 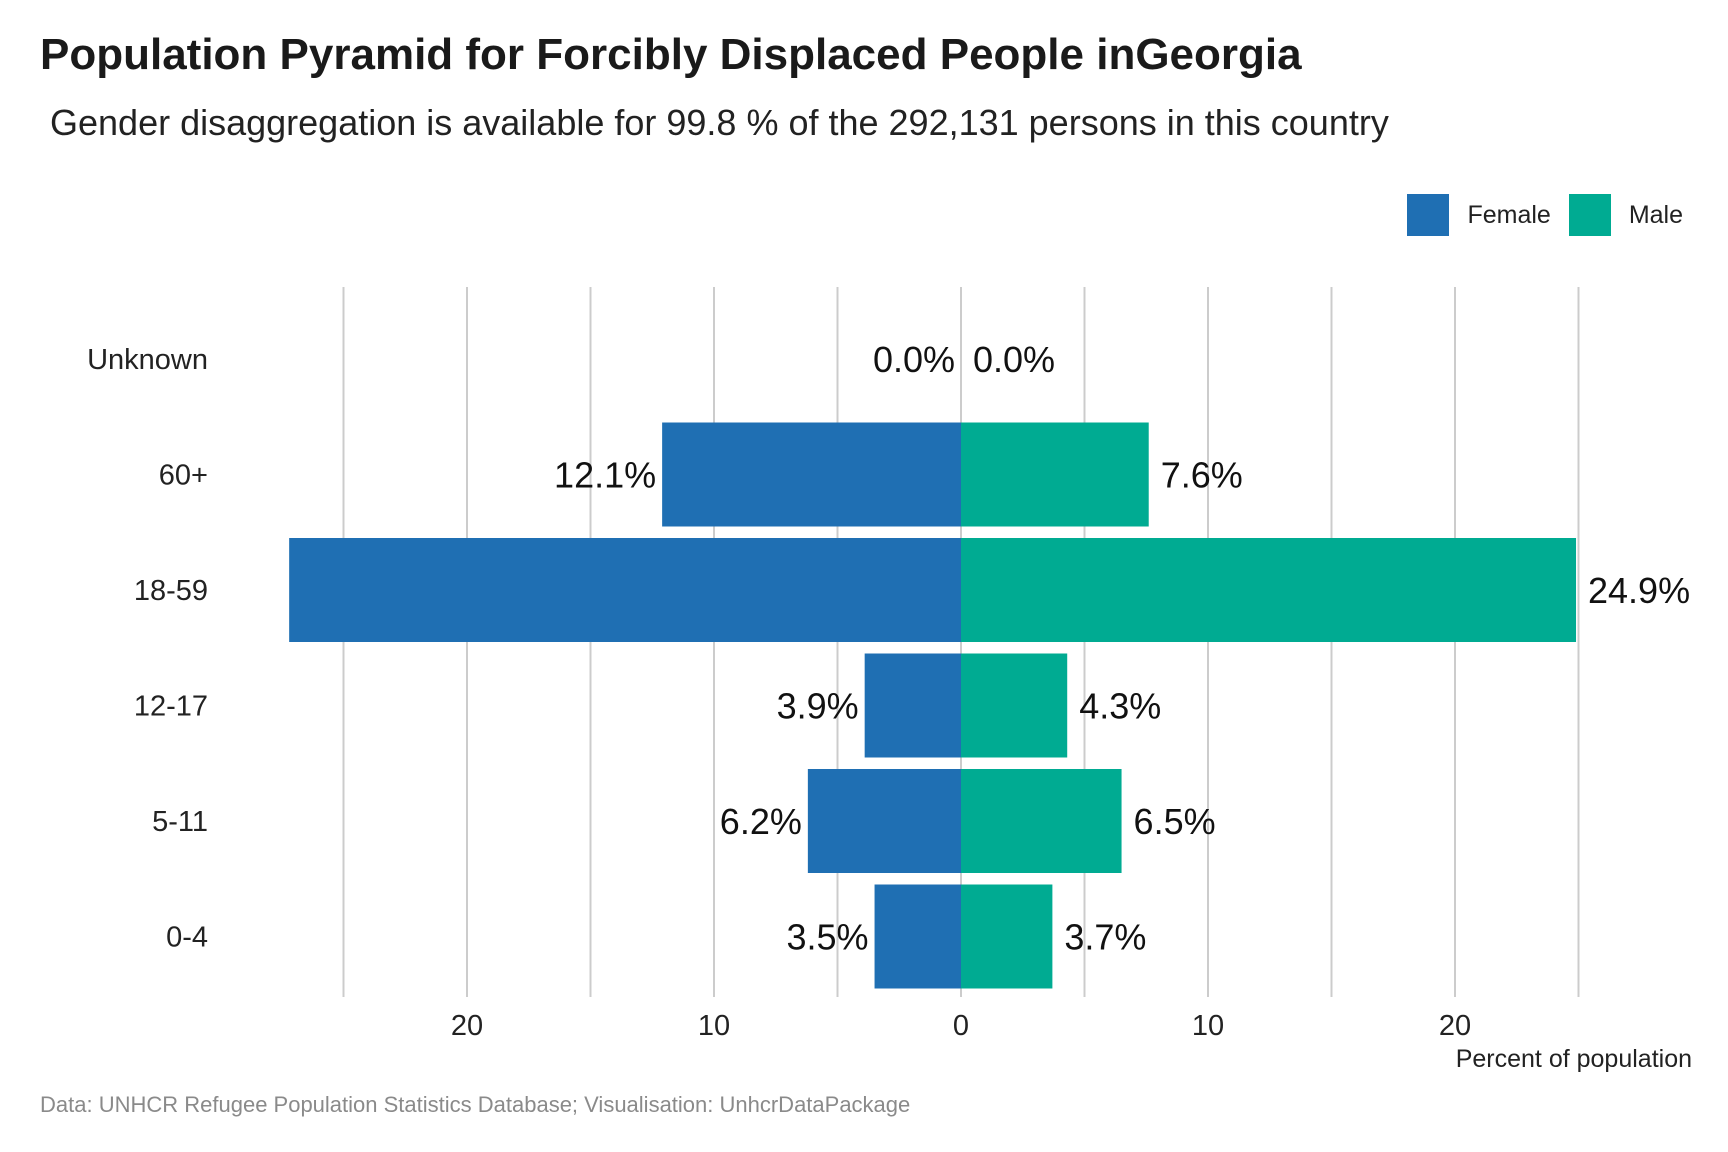 What do you see at coordinates (171, 591) in the screenshot?
I see `category-label: 18-59` at bounding box center [171, 591].